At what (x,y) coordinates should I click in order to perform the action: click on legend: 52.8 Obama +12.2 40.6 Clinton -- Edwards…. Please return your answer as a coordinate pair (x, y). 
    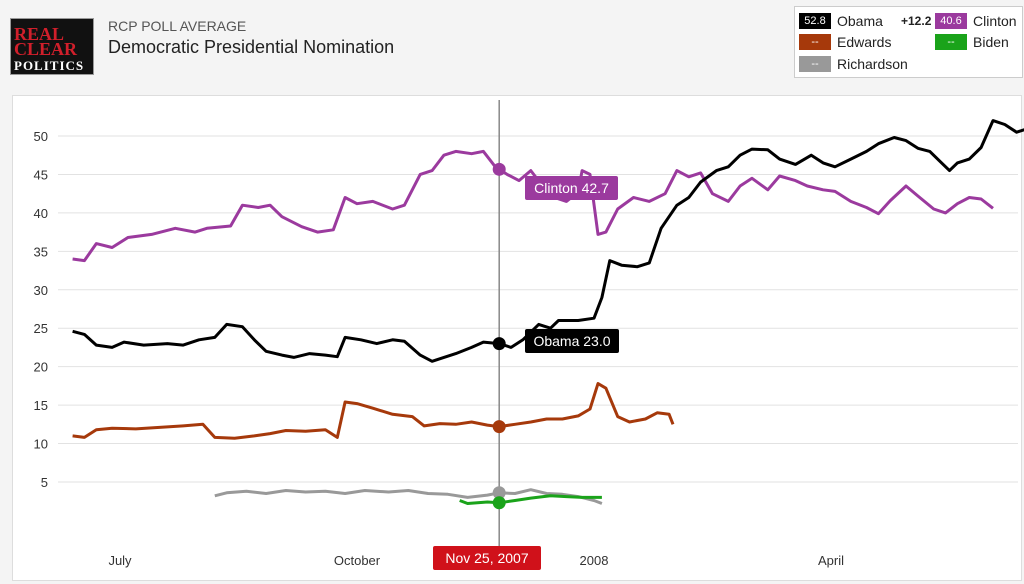
    Looking at the image, I should click on (908, 42).